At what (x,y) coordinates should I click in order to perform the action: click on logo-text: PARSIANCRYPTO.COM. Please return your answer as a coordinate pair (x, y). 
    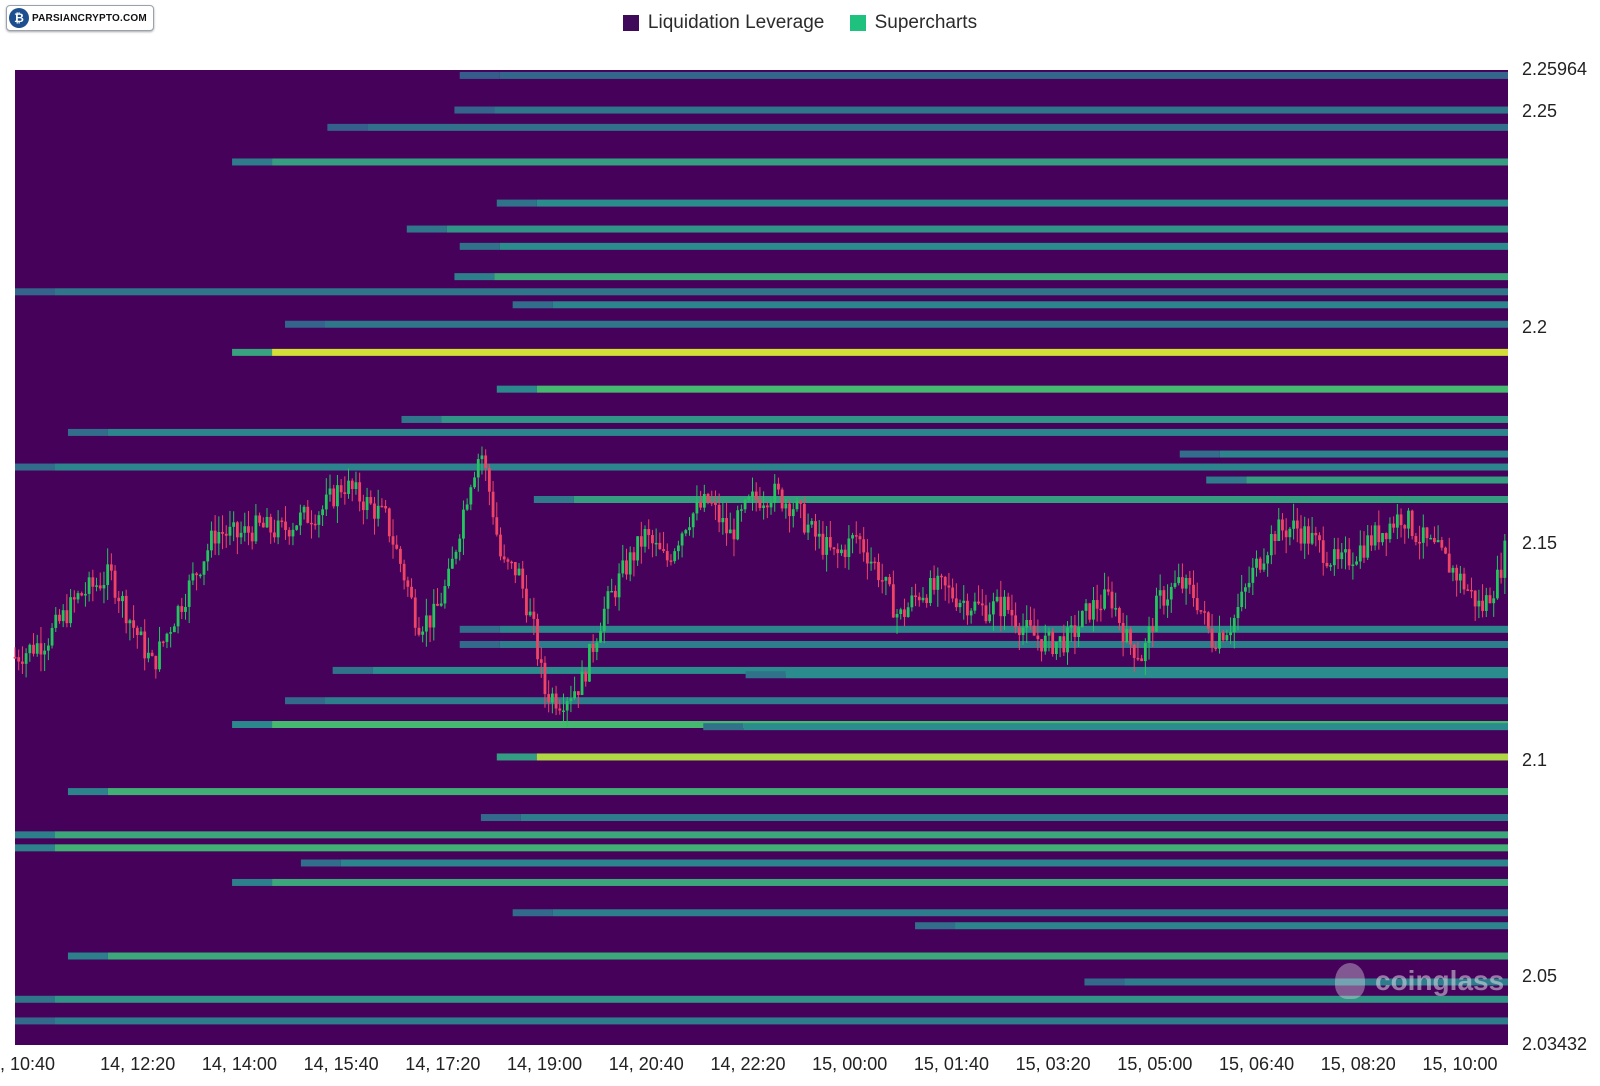
    Looking at the image, I should click on (89, 18).